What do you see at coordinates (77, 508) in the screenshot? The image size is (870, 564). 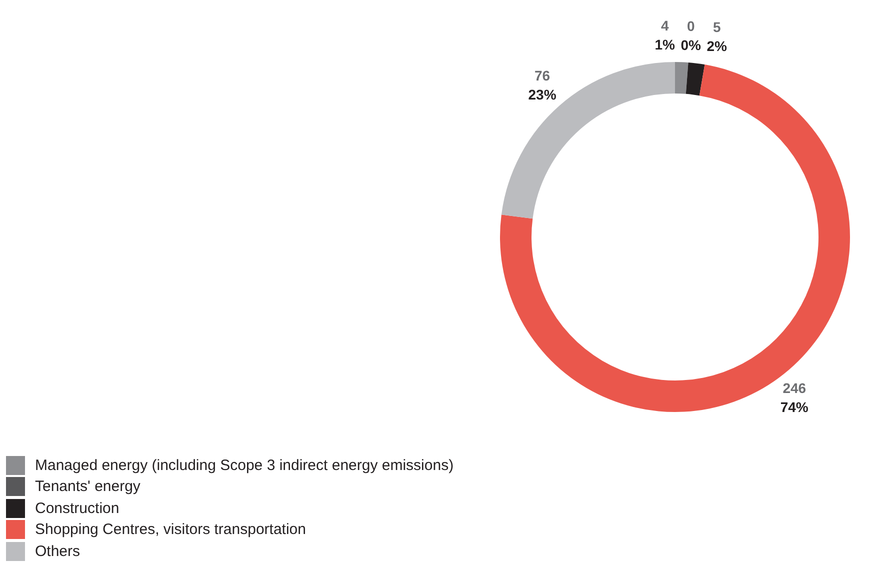 I see `legend-label: Construction` at bounding box center [77, 508].